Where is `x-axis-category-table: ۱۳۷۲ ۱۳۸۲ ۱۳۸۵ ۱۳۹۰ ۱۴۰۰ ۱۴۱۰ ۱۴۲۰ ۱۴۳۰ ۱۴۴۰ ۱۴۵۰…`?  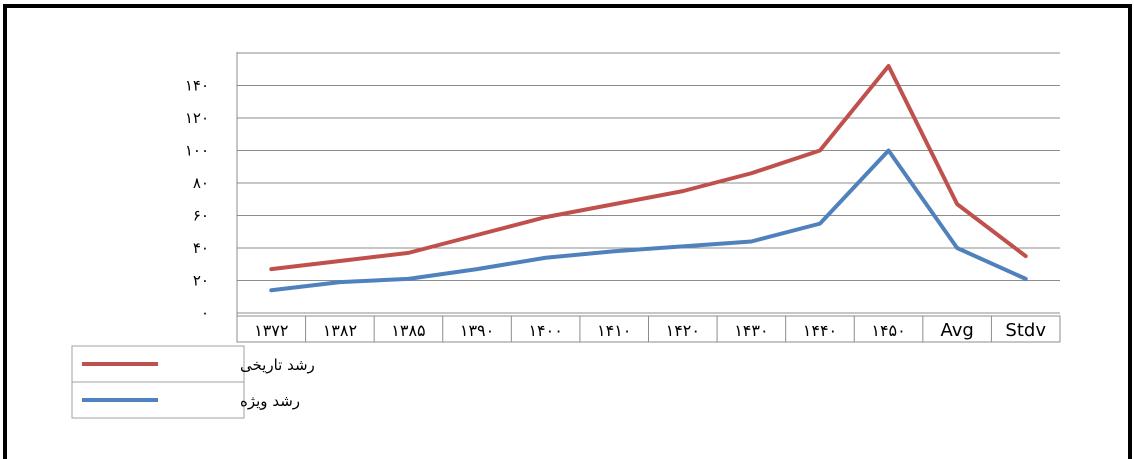
x-axis-category-table: ۱۳۷۲ ۱۳۸۲ ۱۳۸۵ ۱۳۹۰ ۱۴۰۰ ۱۴۱۰ ۱۴۲۰ ۱۴۳۰ ۱۴۴۰ ۱۴۵۰… is located at coordinates (648, 329).